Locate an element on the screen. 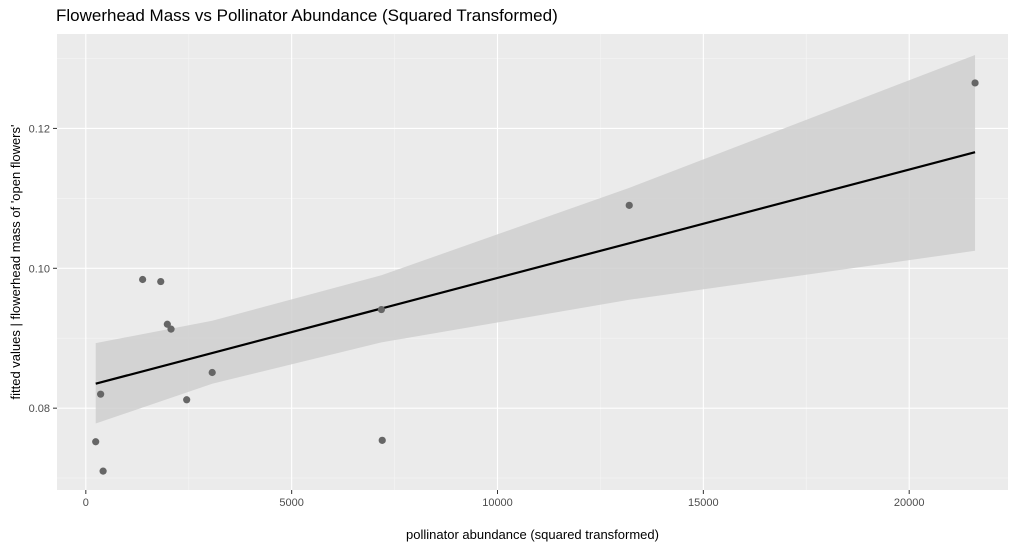 The height and width of the screenshot is (549, 1019). x-tick-label: 0 is located at coordinates (86, 503).